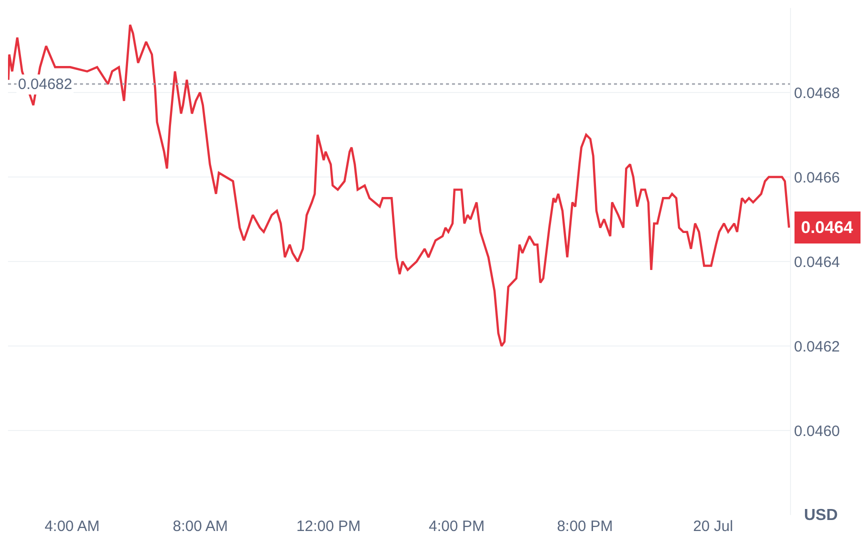  What do you see at coordinates (713, 526) in the screenshot?
I see `x-tick-label: 20 Jul` at bounding box center [713, 526].